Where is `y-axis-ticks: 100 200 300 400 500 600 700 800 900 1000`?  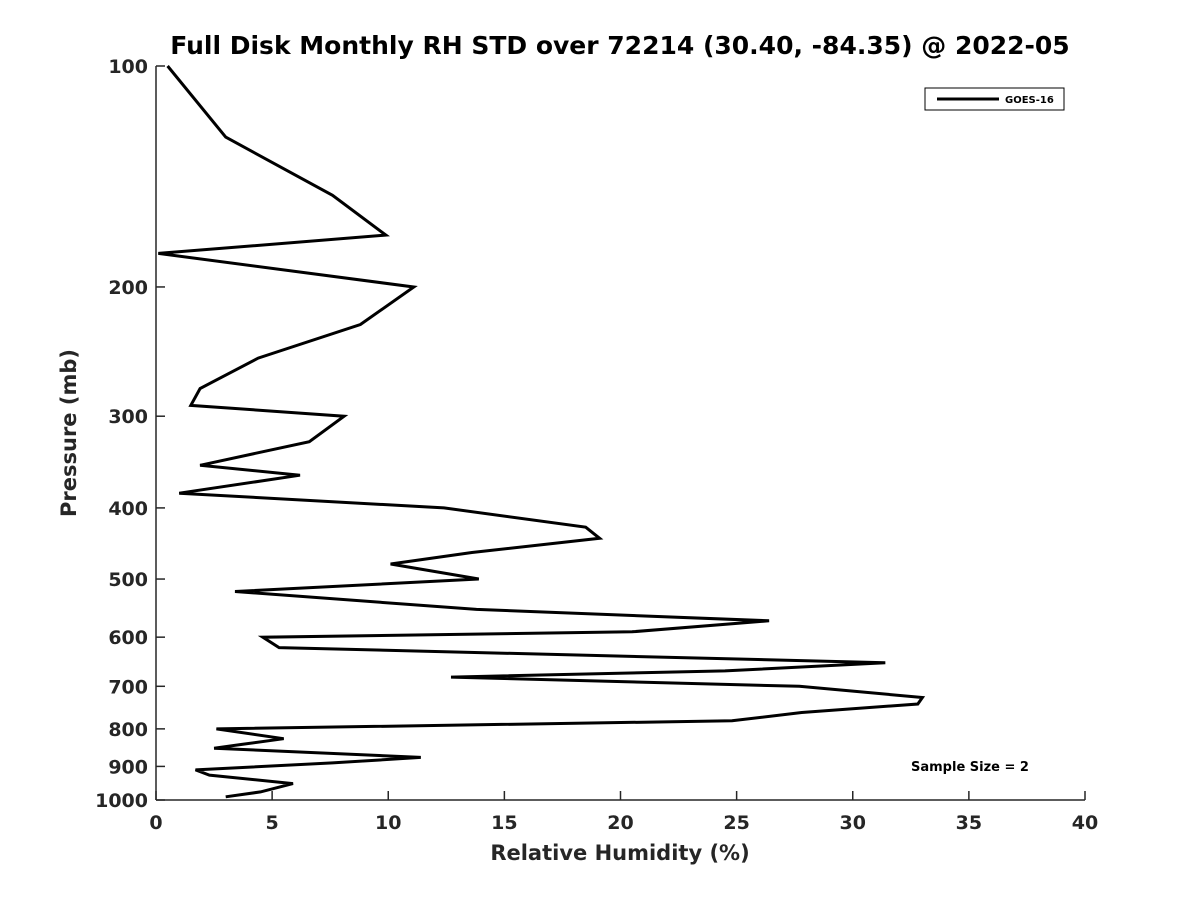
y-axis-ticks: 100 200 300 400 500 600 700 800 900 1000 is located at coordinates (130, 434).